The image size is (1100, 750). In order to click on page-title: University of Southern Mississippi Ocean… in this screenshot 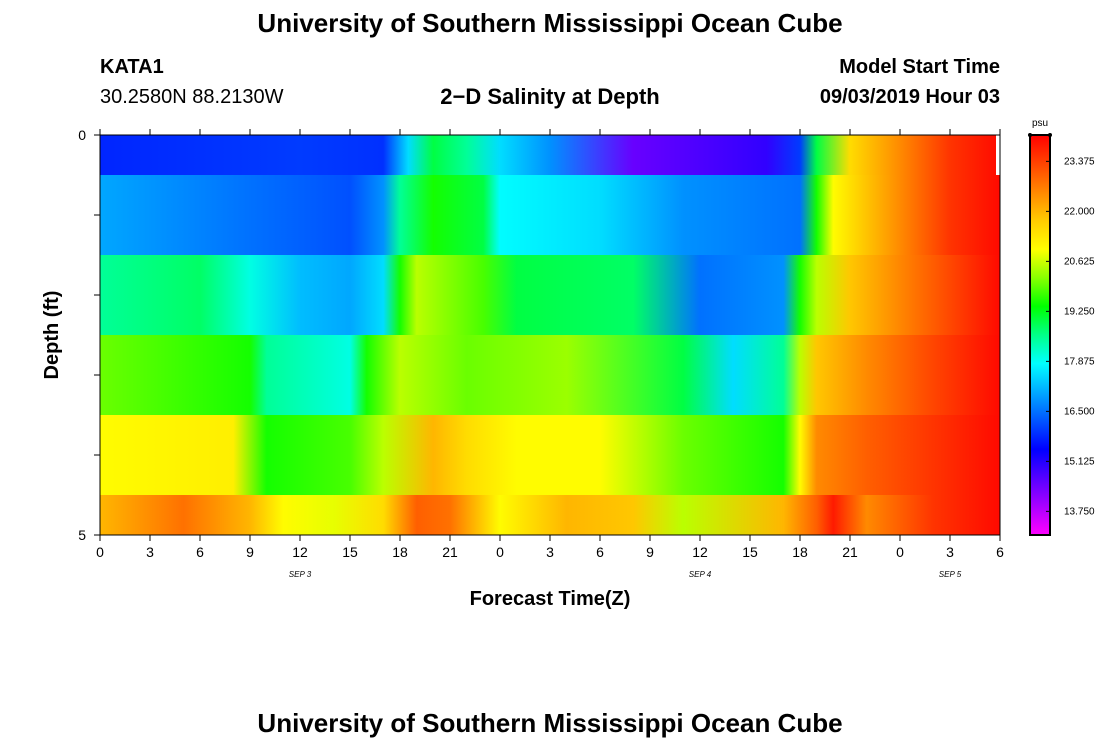, I will do `click(550, 23)`.